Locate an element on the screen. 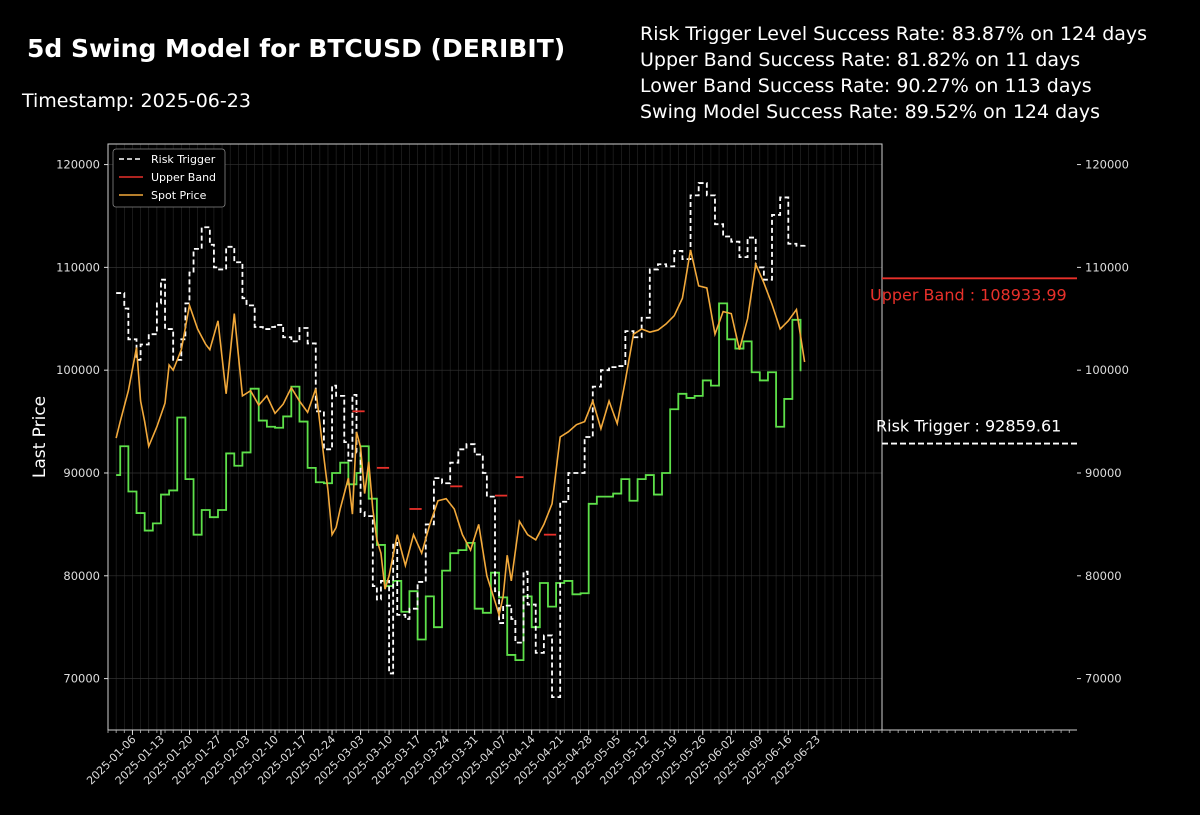 Image resolution: width=1200 pixels, height=815 pixels. y-tick-label-right: 110000 is located at coordinates (1107, 267).